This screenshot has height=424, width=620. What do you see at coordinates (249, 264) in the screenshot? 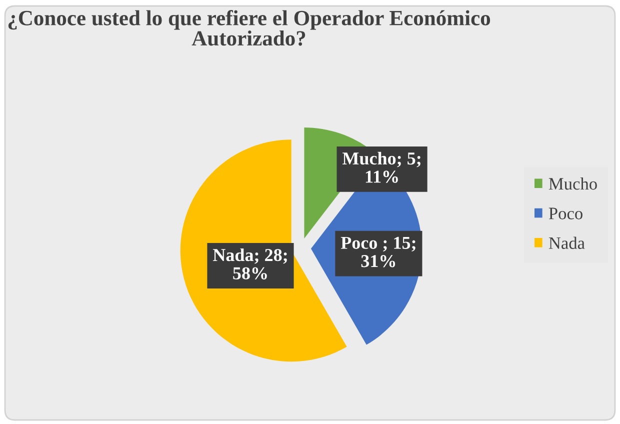
I see `data-label: Nada; 28; 58%` at bounding box center [249, 264].